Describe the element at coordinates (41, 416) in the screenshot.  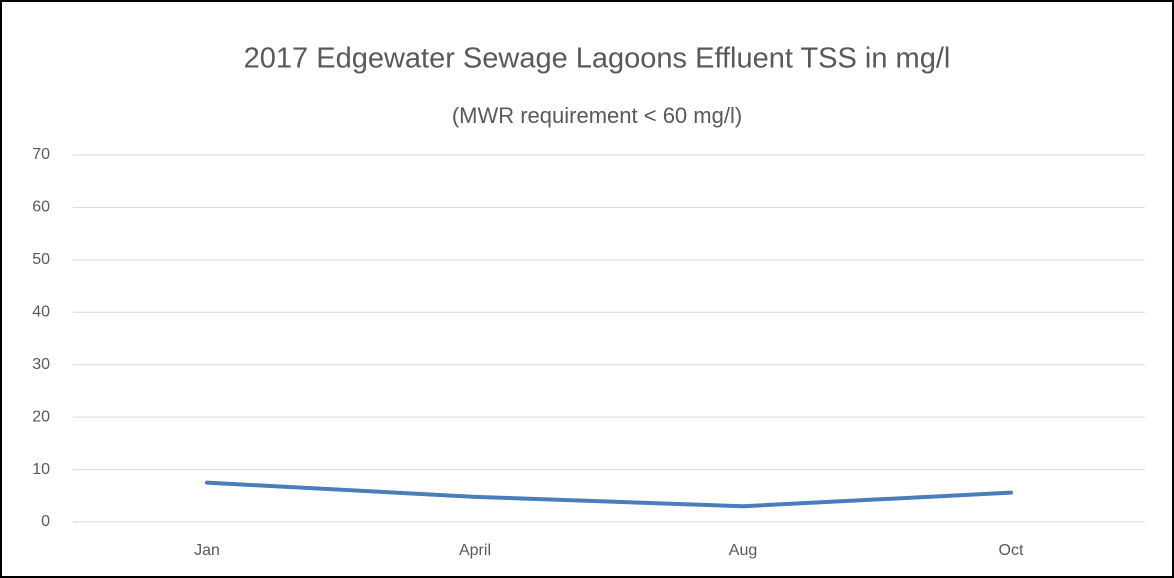
I see `y-tick-label: 20` at that location.